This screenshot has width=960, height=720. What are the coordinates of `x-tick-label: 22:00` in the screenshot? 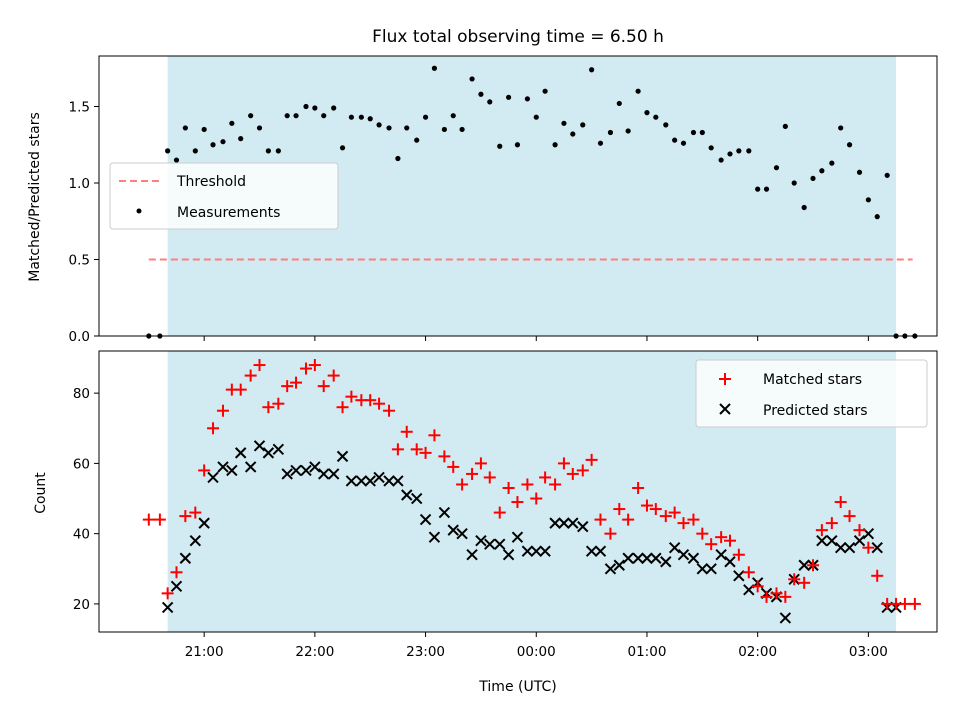 It's located at (314, 652).